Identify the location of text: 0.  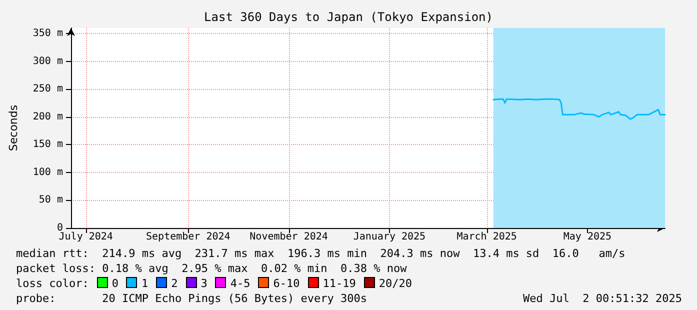
(115, 283).